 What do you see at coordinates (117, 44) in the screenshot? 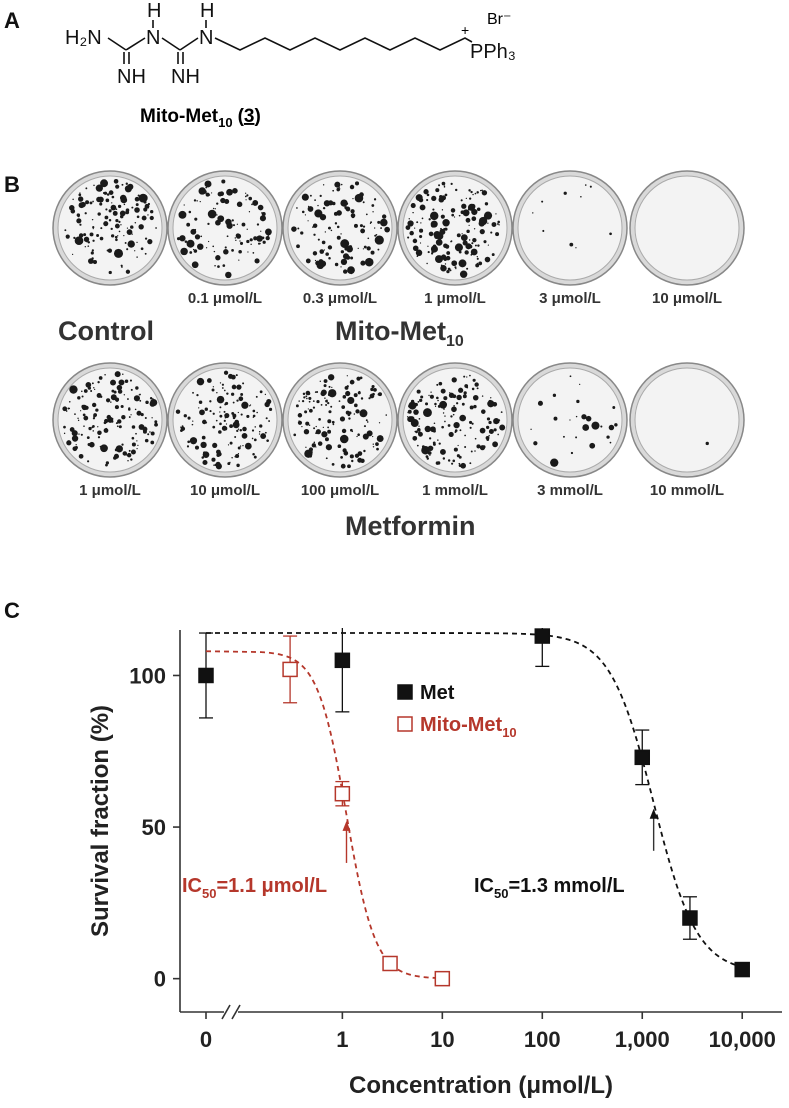
I see `bond` at bounding box center [117, 44].